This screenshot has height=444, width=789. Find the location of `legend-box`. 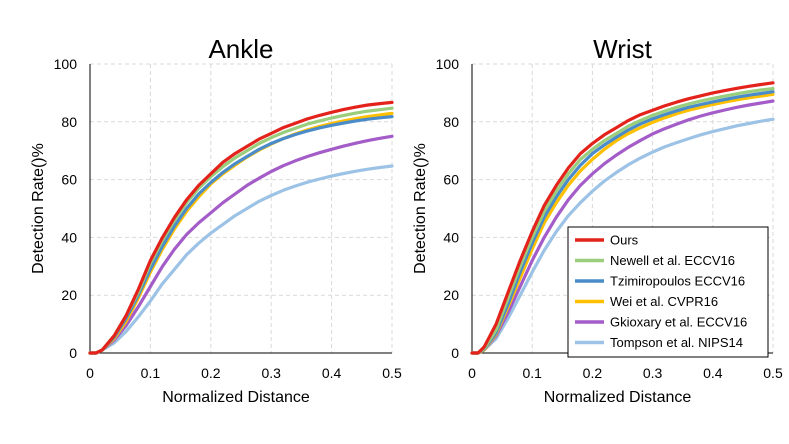

legend-box is located at coordinates (668, 292).